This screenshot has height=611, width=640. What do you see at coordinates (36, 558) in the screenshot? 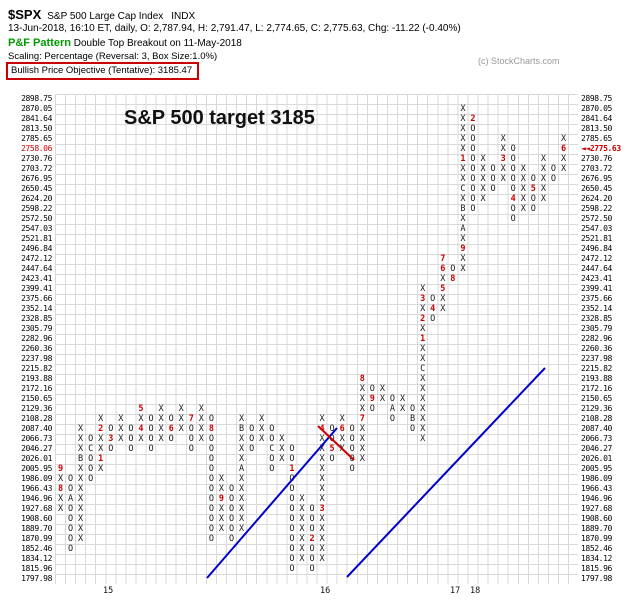
I see `price-label: 1834.12` at bounding box center [36, 558].